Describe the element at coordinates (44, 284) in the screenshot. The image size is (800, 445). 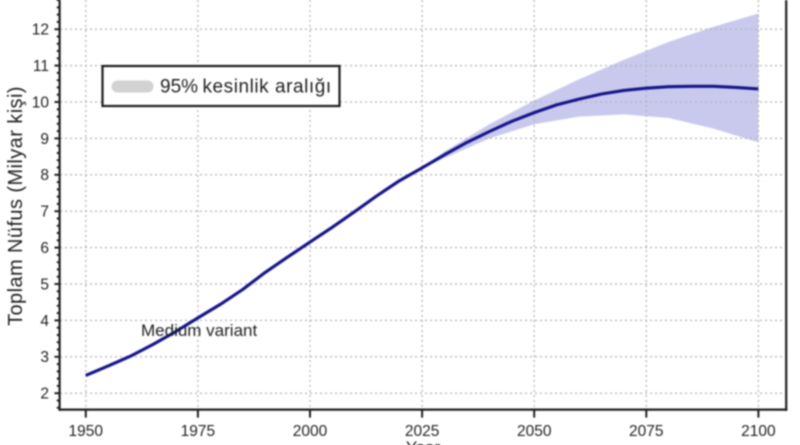
I see `svg-text: 5` at that location.